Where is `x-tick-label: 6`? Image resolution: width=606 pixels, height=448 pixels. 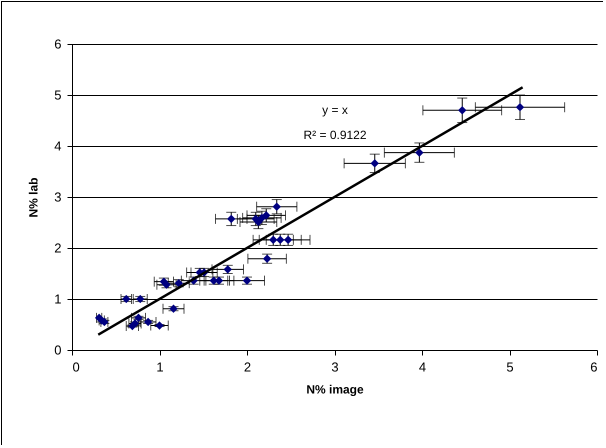
x-tick-label: 6 is located at coordinates (594, 367).